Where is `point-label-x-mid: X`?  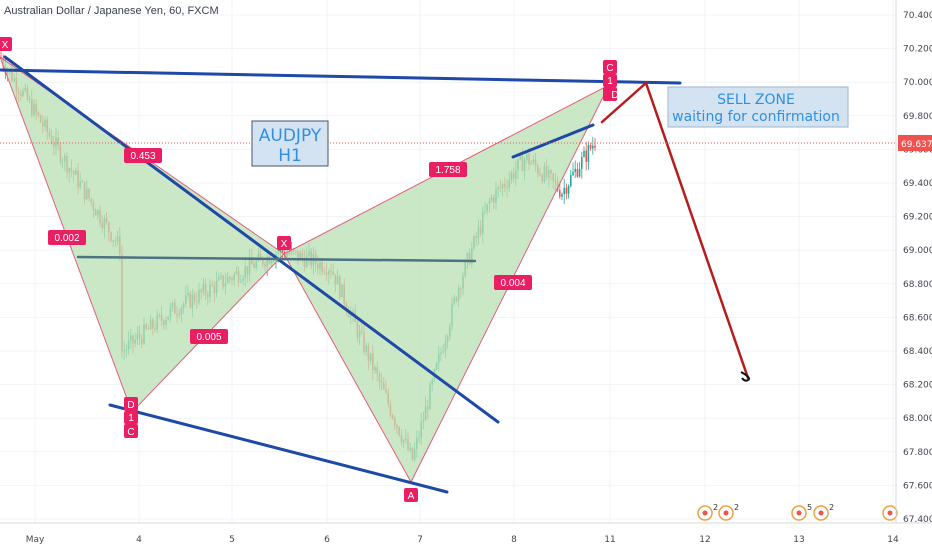 point-label-x-mid: X is located at coordinates (284, 243).